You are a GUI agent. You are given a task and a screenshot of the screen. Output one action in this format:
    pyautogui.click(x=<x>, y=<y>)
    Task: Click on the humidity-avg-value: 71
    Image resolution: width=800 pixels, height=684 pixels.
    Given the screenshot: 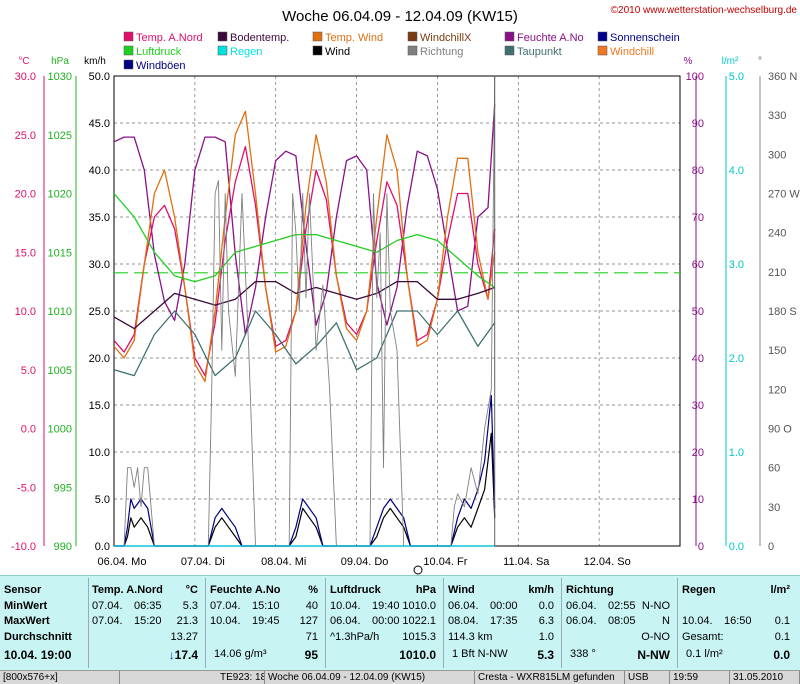 What is the action you would take?
    pyautogui.click(x=311, y=637)
    